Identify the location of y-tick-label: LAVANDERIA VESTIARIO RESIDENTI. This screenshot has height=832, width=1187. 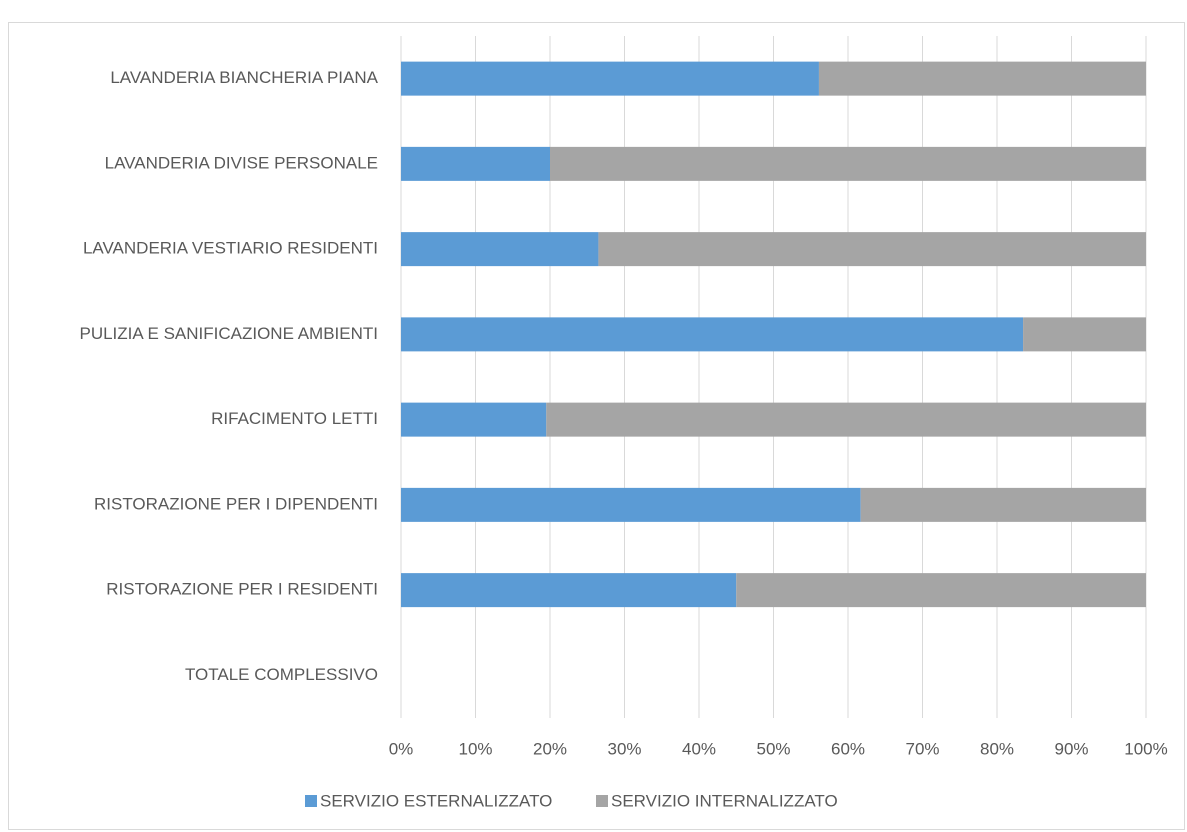
(230, 248).